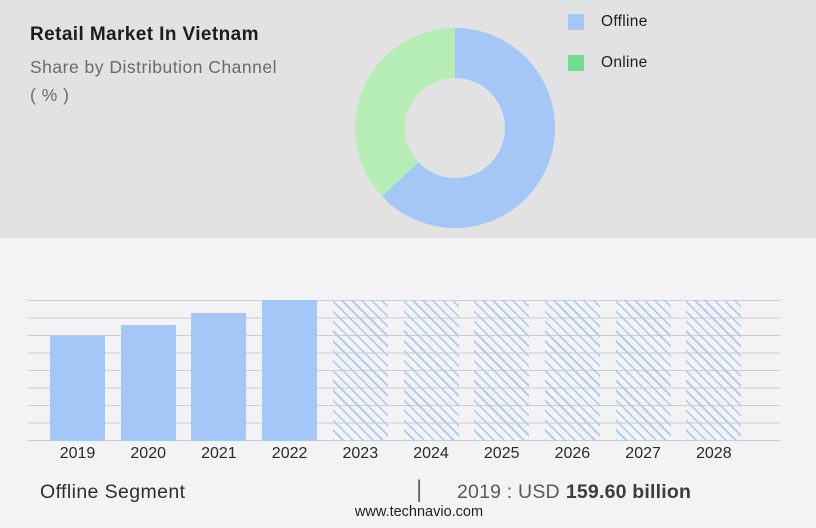 This screenshot has height=528, width=816. What do you see at coordinates (431, 453) in the screenshot?
I see `x-tick-label-2024: 2024` at bounding box center [431, 453].